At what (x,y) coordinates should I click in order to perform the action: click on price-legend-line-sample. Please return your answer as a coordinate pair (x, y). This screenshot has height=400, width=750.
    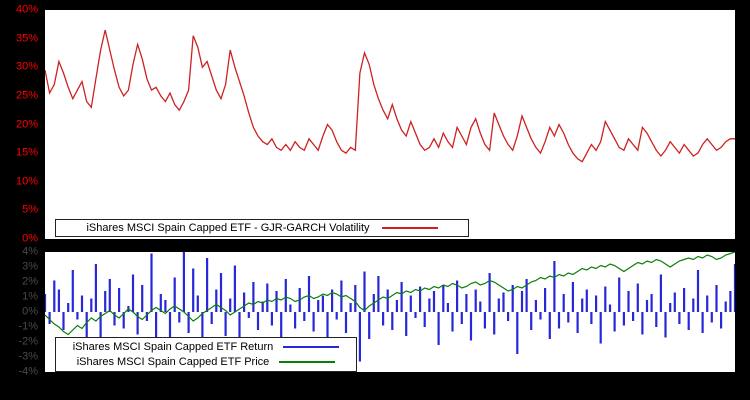
    Looking at the image, I should click on (307, 362).